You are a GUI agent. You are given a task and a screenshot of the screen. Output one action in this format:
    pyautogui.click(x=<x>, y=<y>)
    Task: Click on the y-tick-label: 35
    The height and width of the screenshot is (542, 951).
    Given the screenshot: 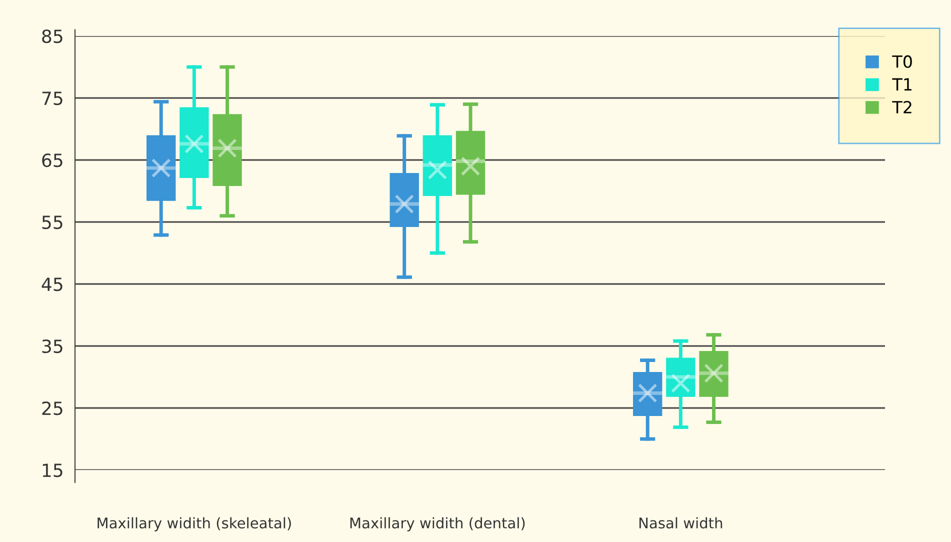 What is the action you would take?
    pyautogui.click(x=52, y=346)
    